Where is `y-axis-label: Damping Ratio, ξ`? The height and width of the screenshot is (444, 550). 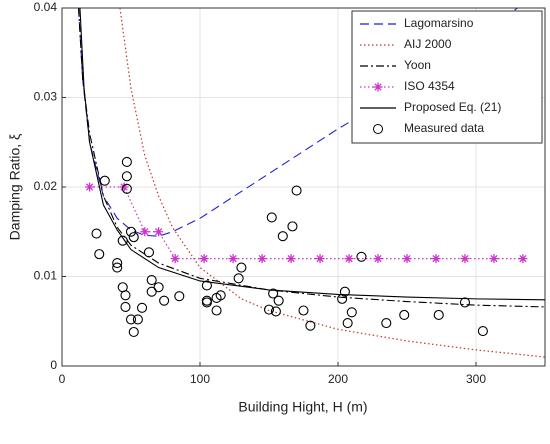
y-axis-label: Damping Ratio, ξ is located at coordinates (15, 187).